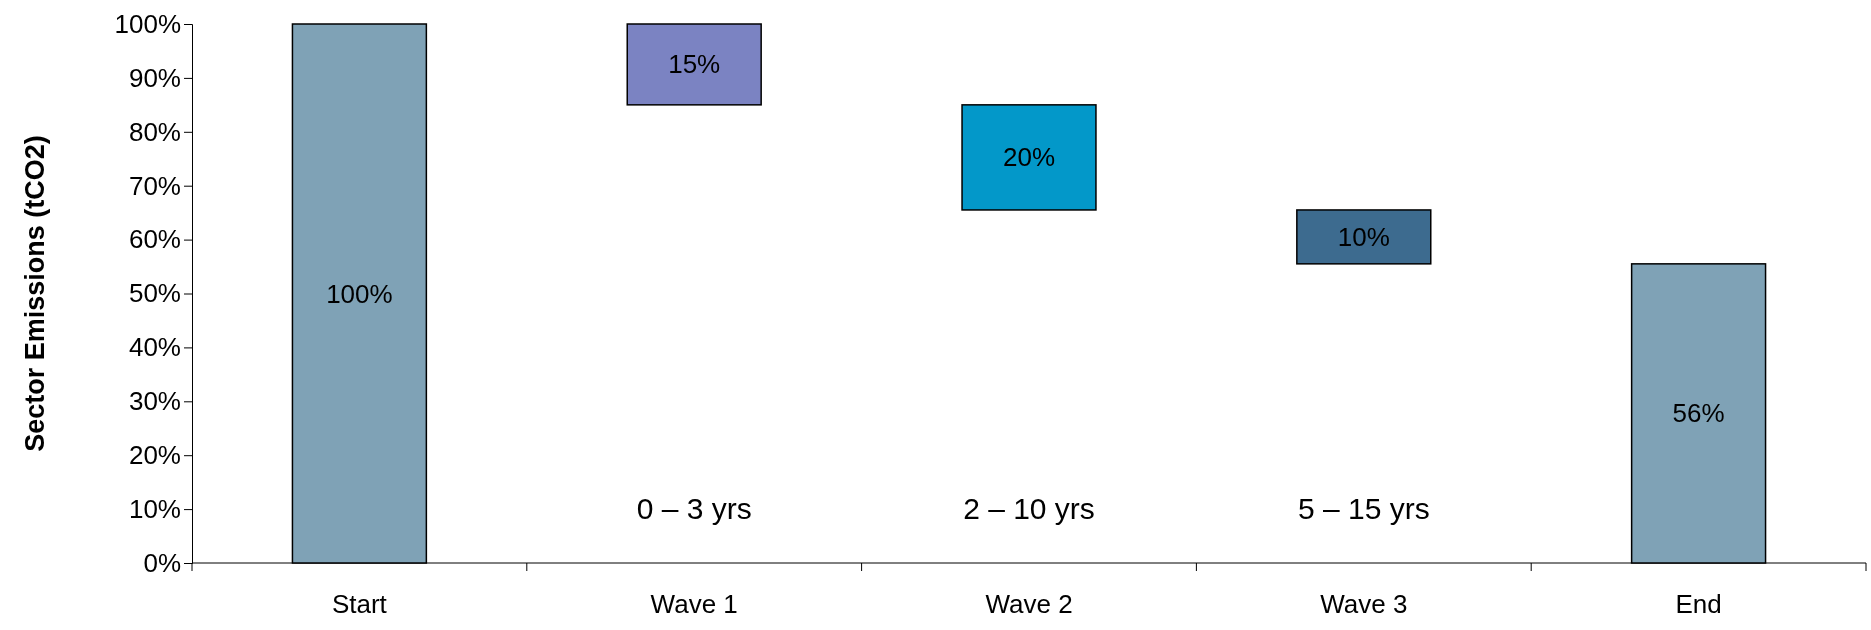  What do you see at coordinates (1029, 604) in the screenshot?
I see `x-tick-label: Wave 2` at bounding box center [1029, 604].